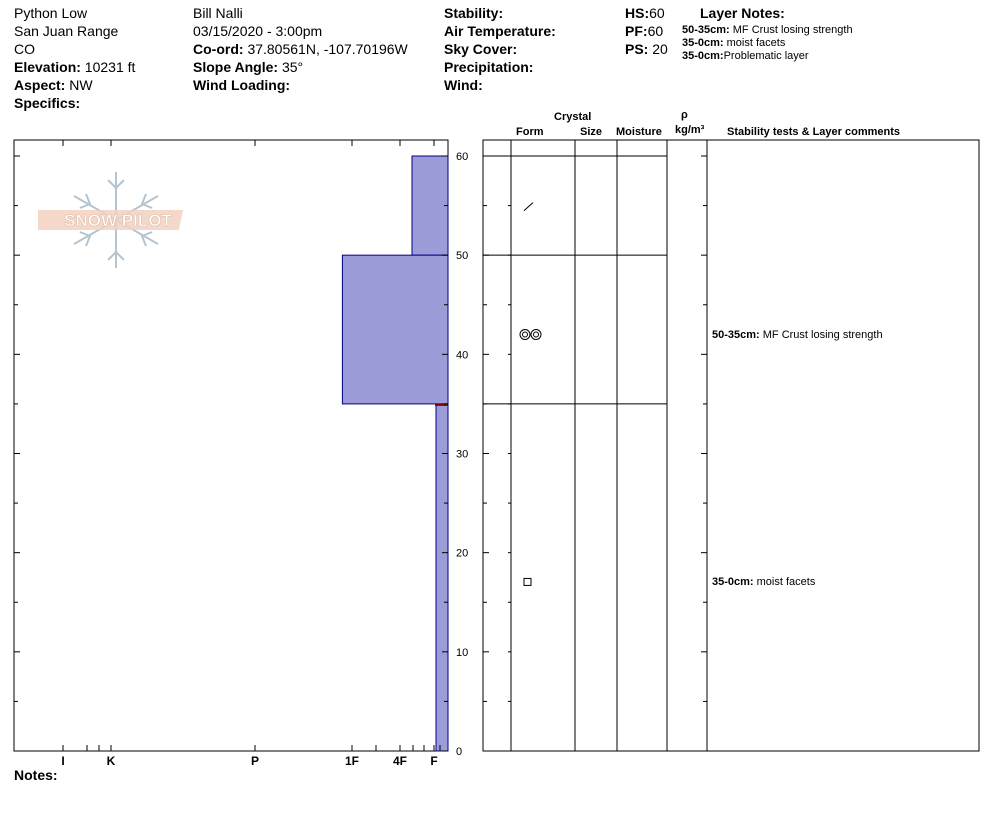 Image resolution: width=994 pixels, height=840 pixels. I want to click on elevation-label: Elevation:, so click(47, 67).